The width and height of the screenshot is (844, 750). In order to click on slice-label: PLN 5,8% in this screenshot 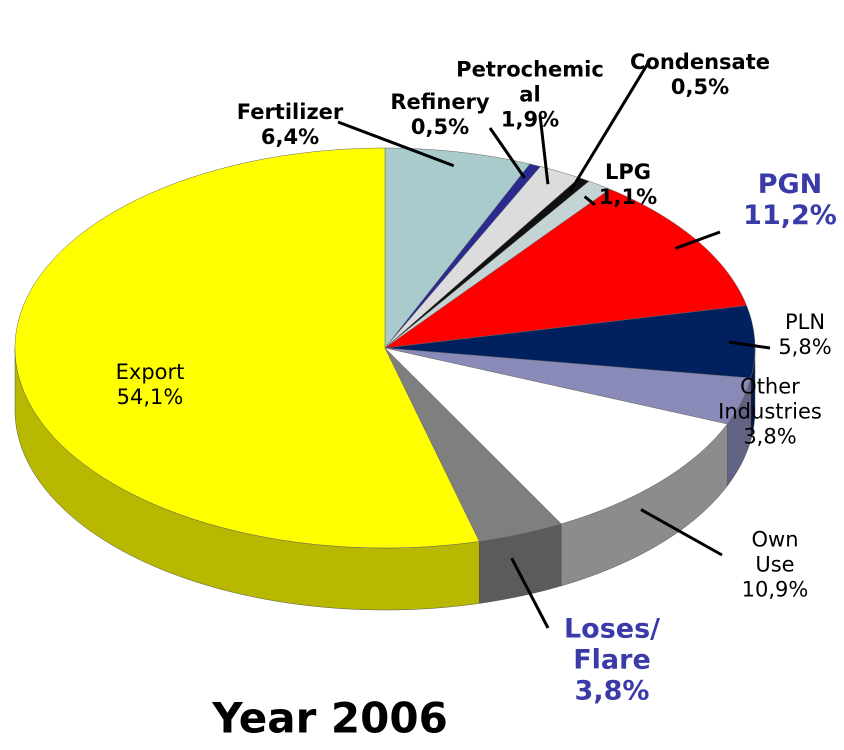, I will do `click(804, 335)`.